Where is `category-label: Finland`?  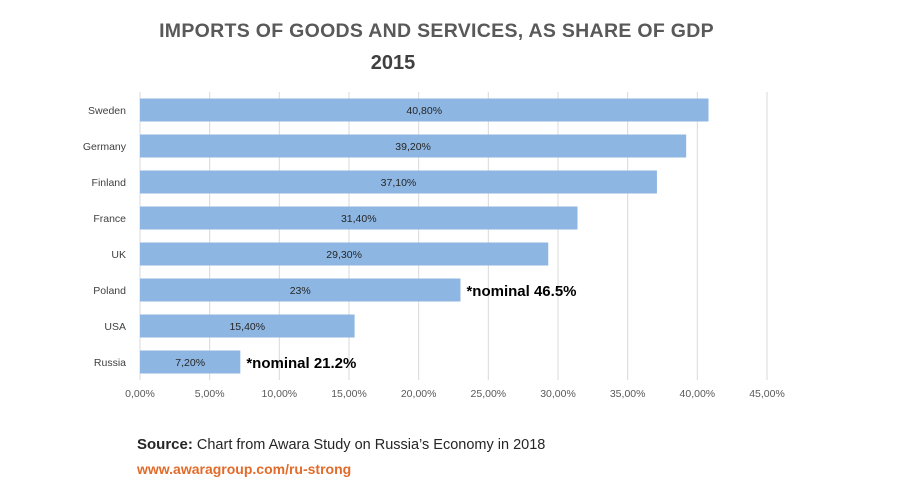 category-label: Finland is located at coordinates (109, 183).